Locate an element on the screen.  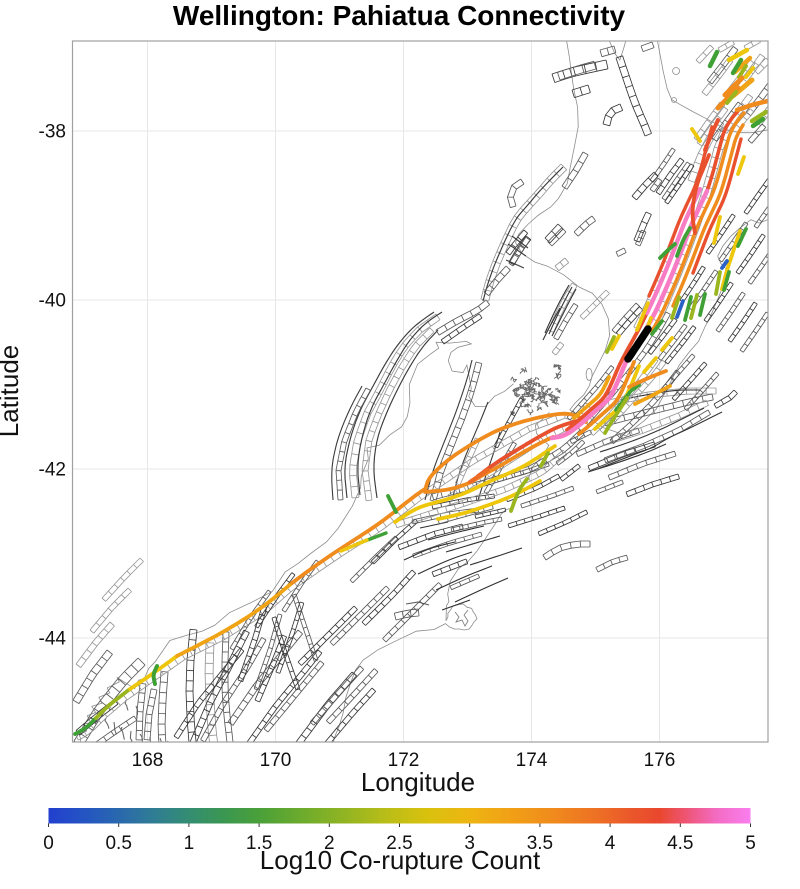
svg-text: Longitude is located at coordinates (418, 782).